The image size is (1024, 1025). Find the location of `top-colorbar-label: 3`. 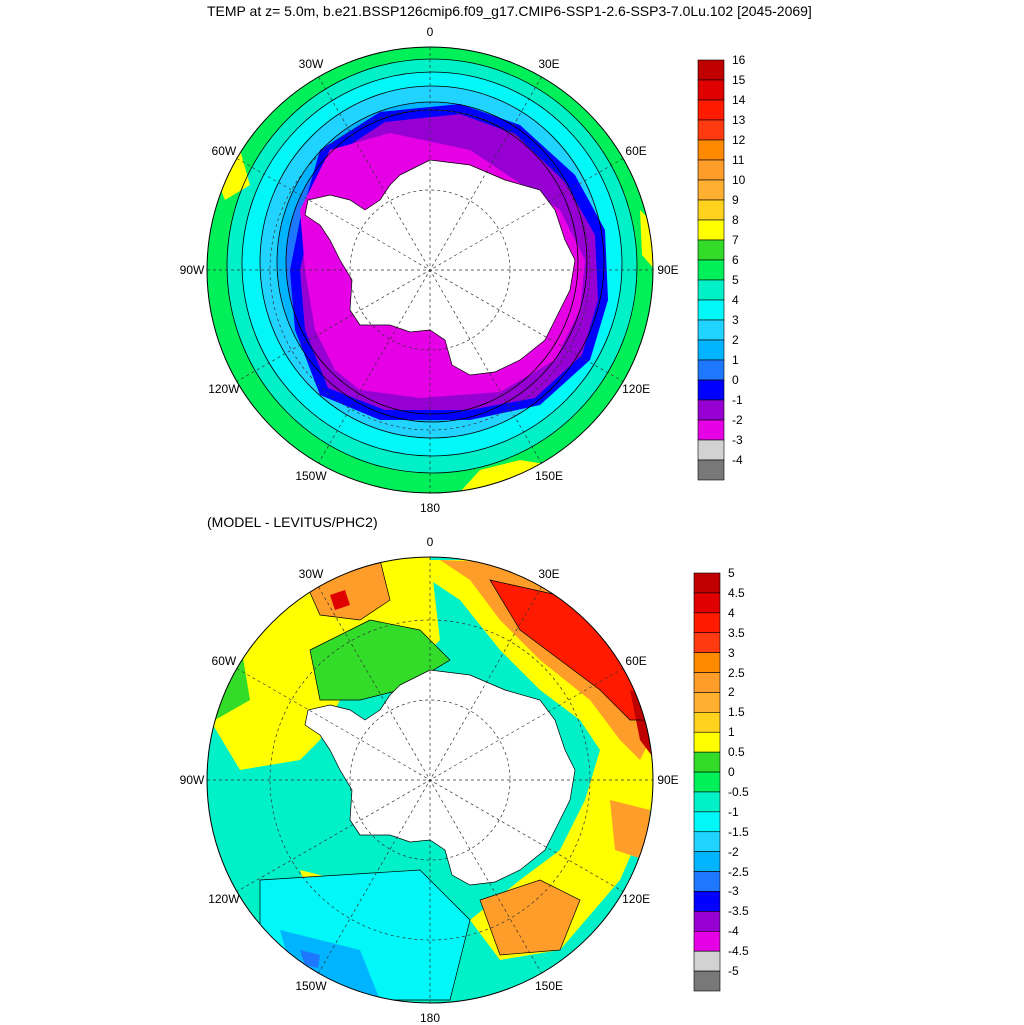

top-colorbar-label: 3 is located at coordinates (735, 320).